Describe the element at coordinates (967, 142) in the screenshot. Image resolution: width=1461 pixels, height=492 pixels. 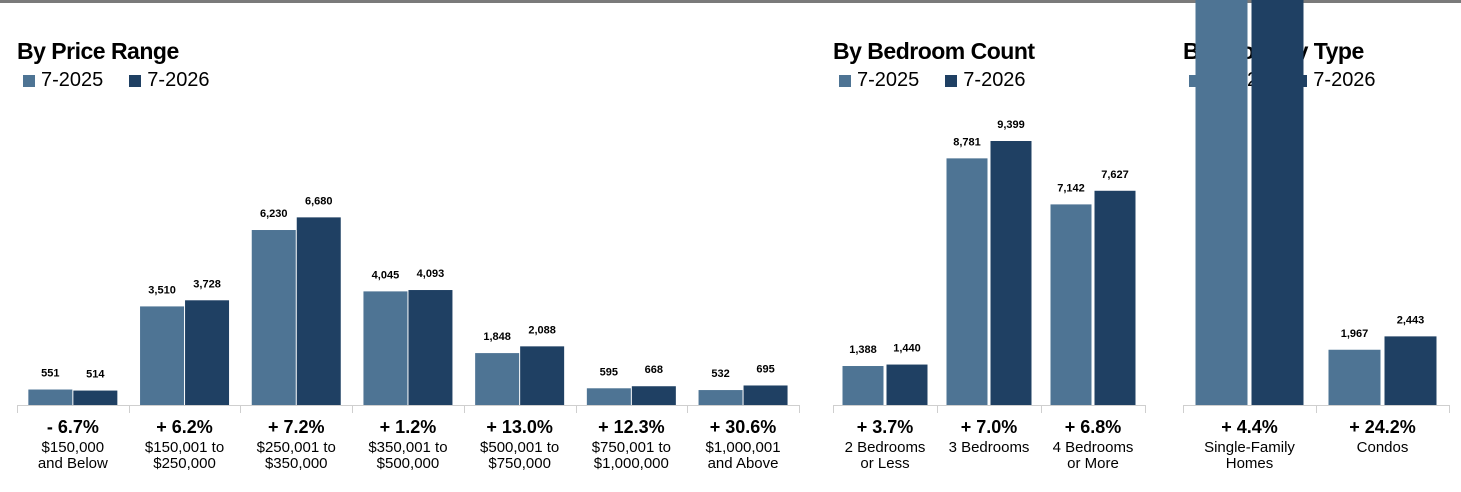
I see `data-label: 8,781` at that location.